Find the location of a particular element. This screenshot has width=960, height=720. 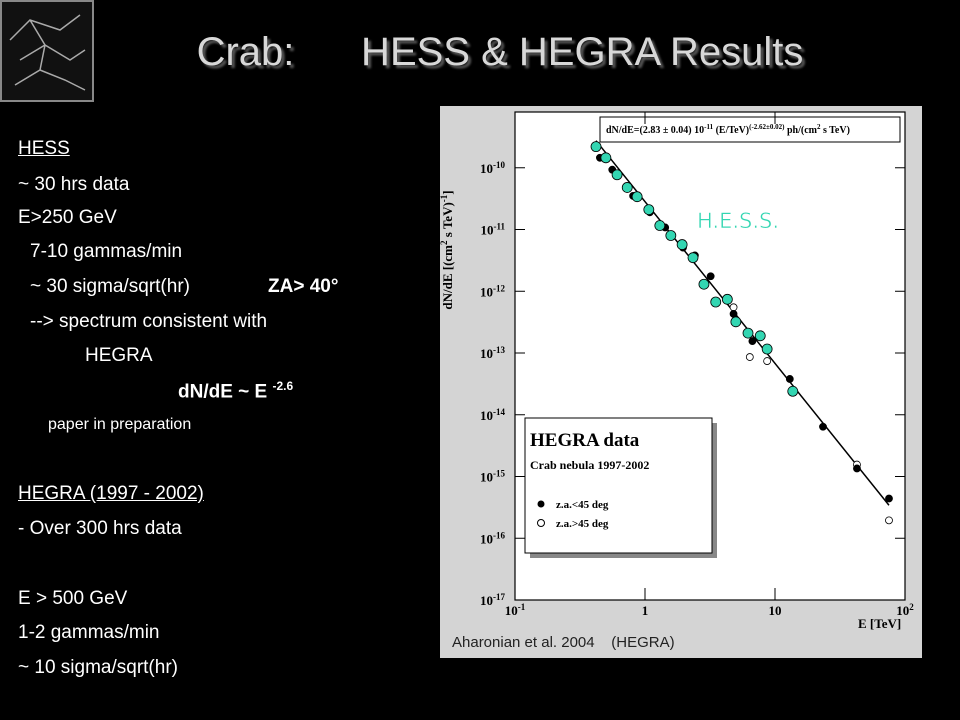

superscript: -1 is located at coordinates (444, 198).